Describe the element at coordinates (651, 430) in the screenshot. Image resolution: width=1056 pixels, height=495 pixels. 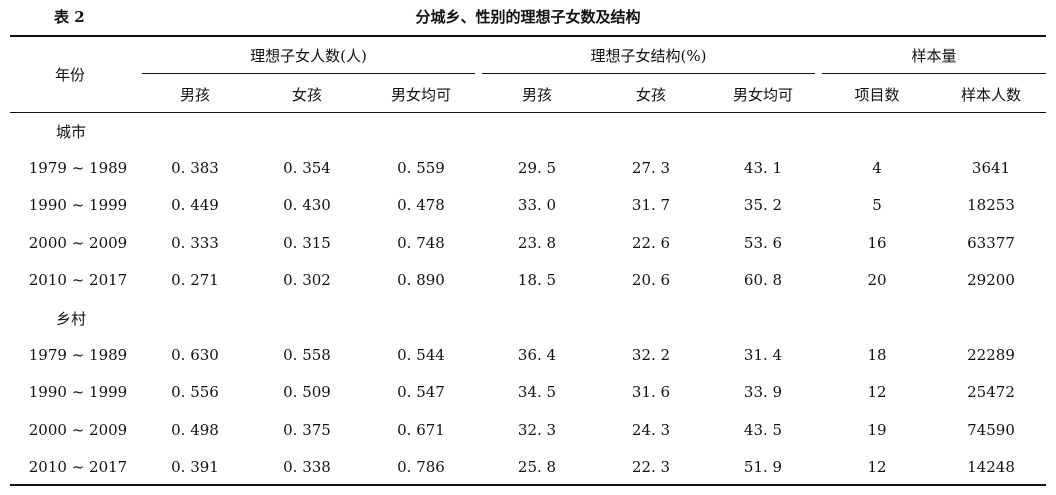
I see `table-cell: 24. 3` at that location.